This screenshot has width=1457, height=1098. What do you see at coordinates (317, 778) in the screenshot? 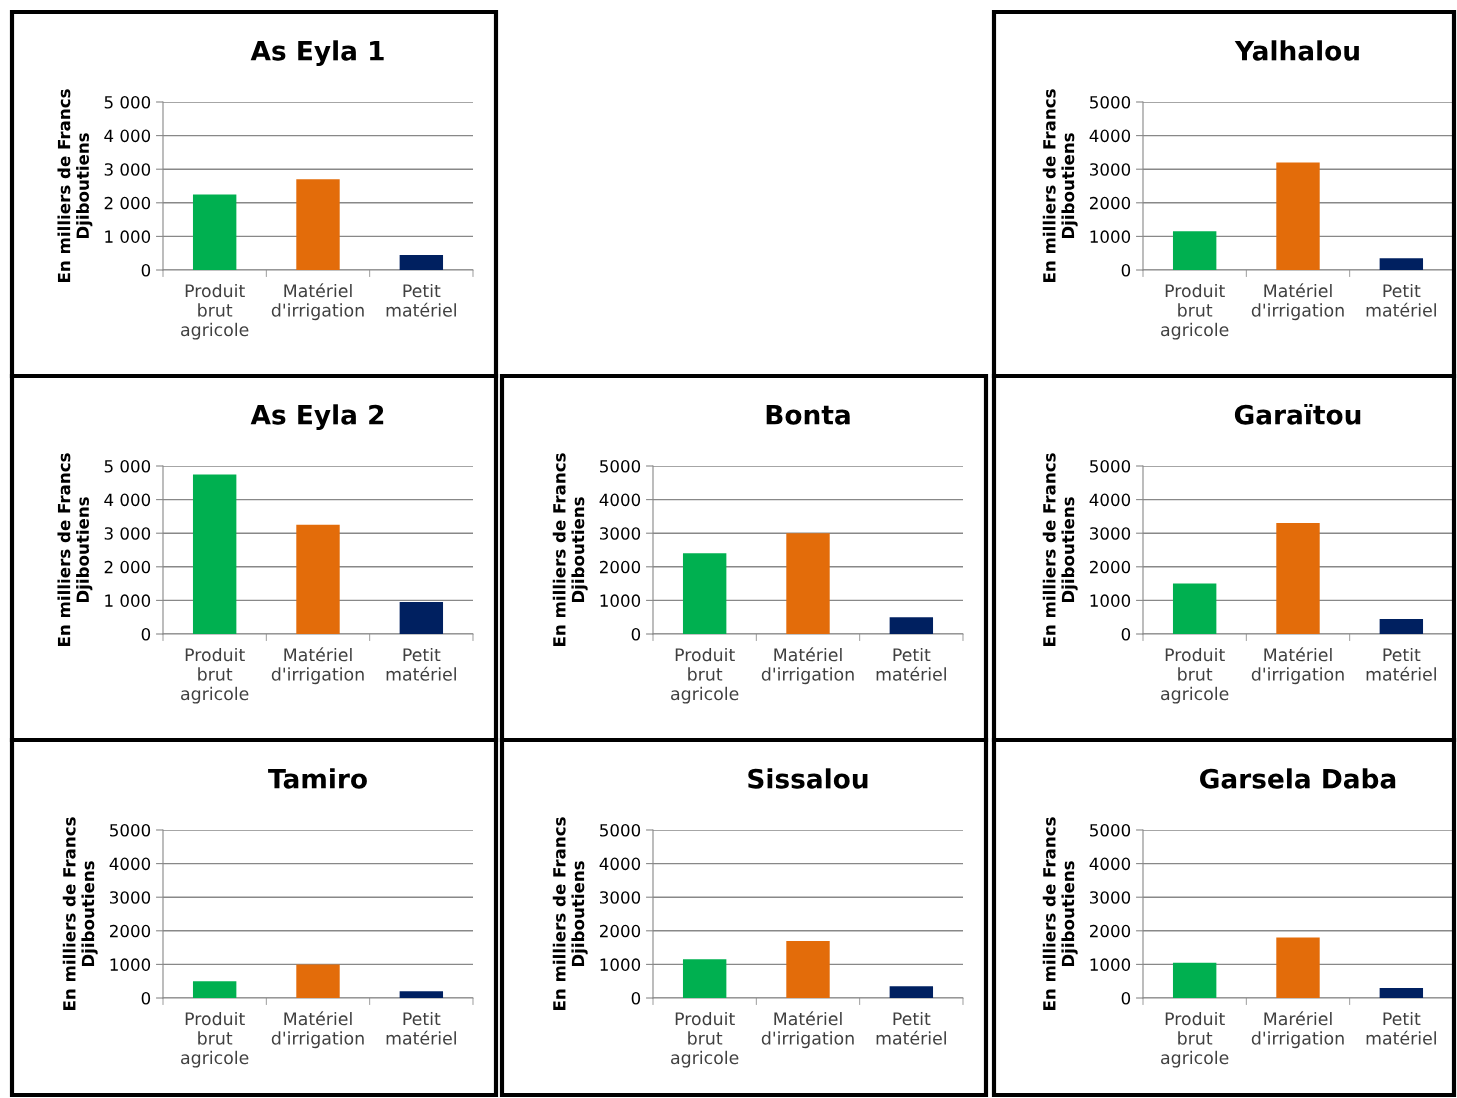
I see `chart-title: Tamiro` at bounding box center [317, 778].